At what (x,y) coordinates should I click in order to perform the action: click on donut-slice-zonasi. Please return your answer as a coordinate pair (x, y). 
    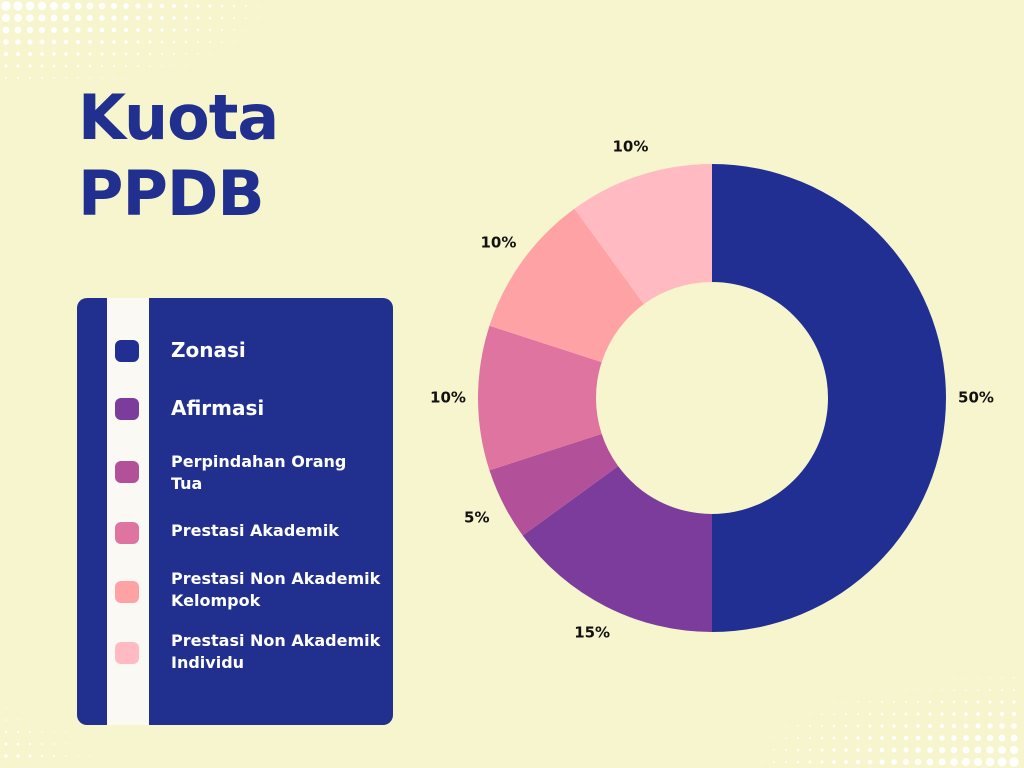
    Looking at the image, I should click on (829, 398).